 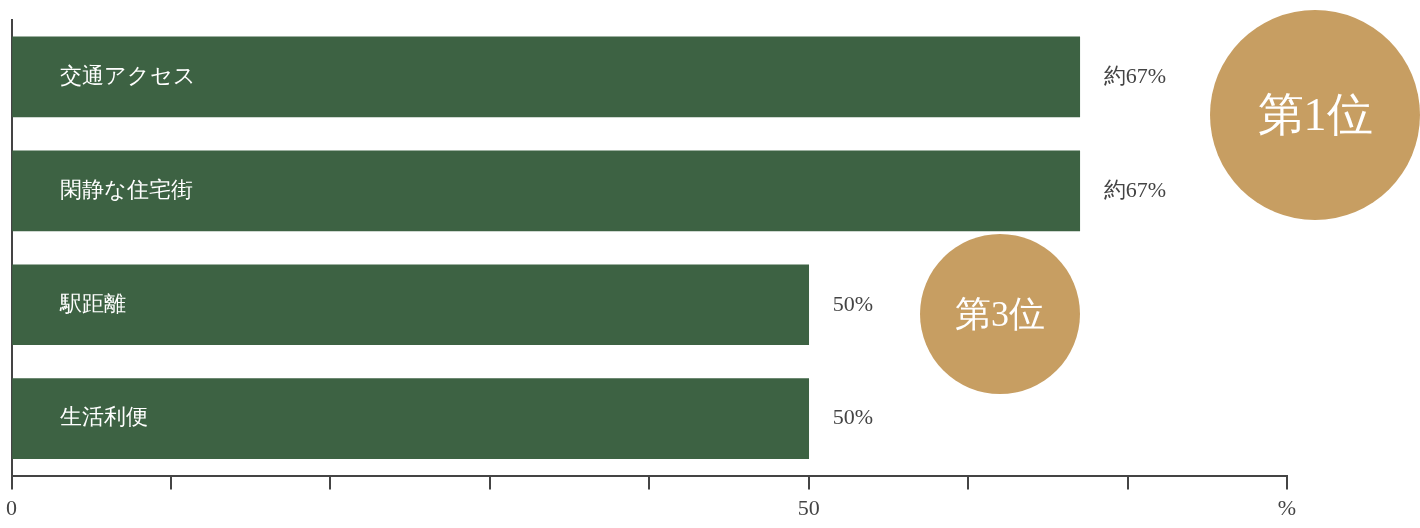 What do you see at coordinates (92, 303) in the screenshot?
I see `y-tick-label: 駅距離` at bounding box center [92, 303].